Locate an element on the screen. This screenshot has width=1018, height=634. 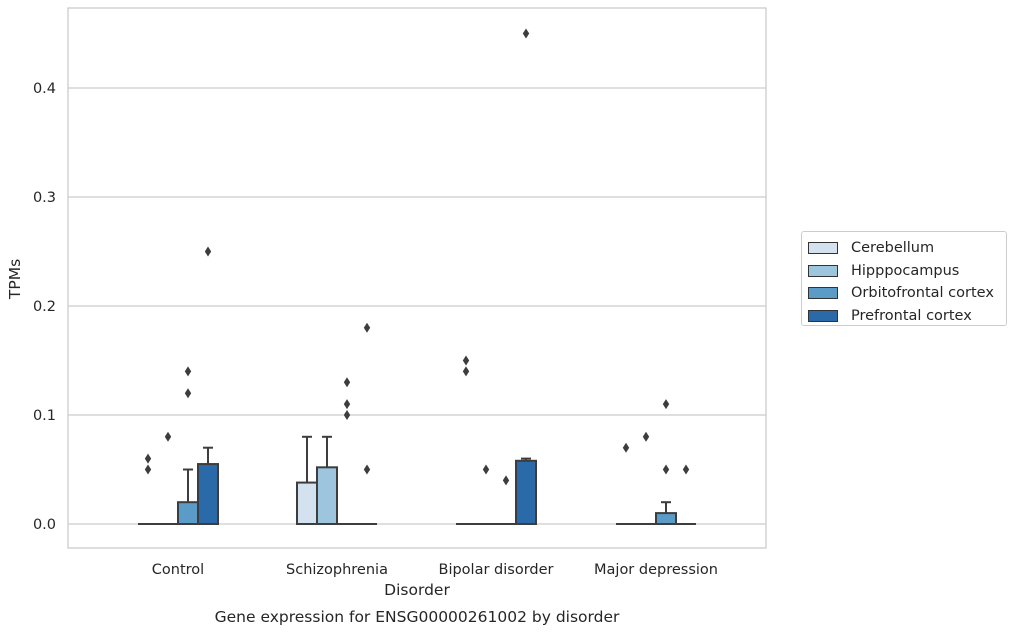
y-tick-label: 0.1 is located at coordinates (44, 416).